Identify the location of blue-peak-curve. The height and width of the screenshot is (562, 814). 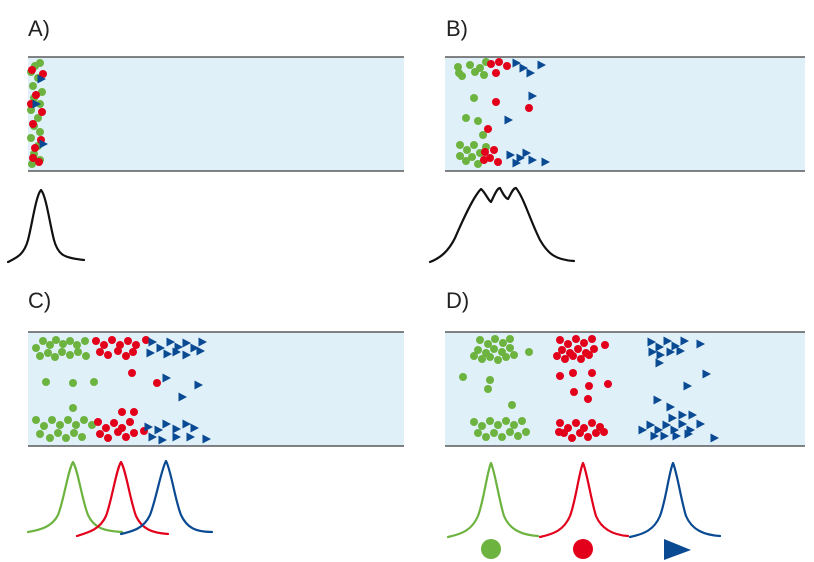
(166, 497).